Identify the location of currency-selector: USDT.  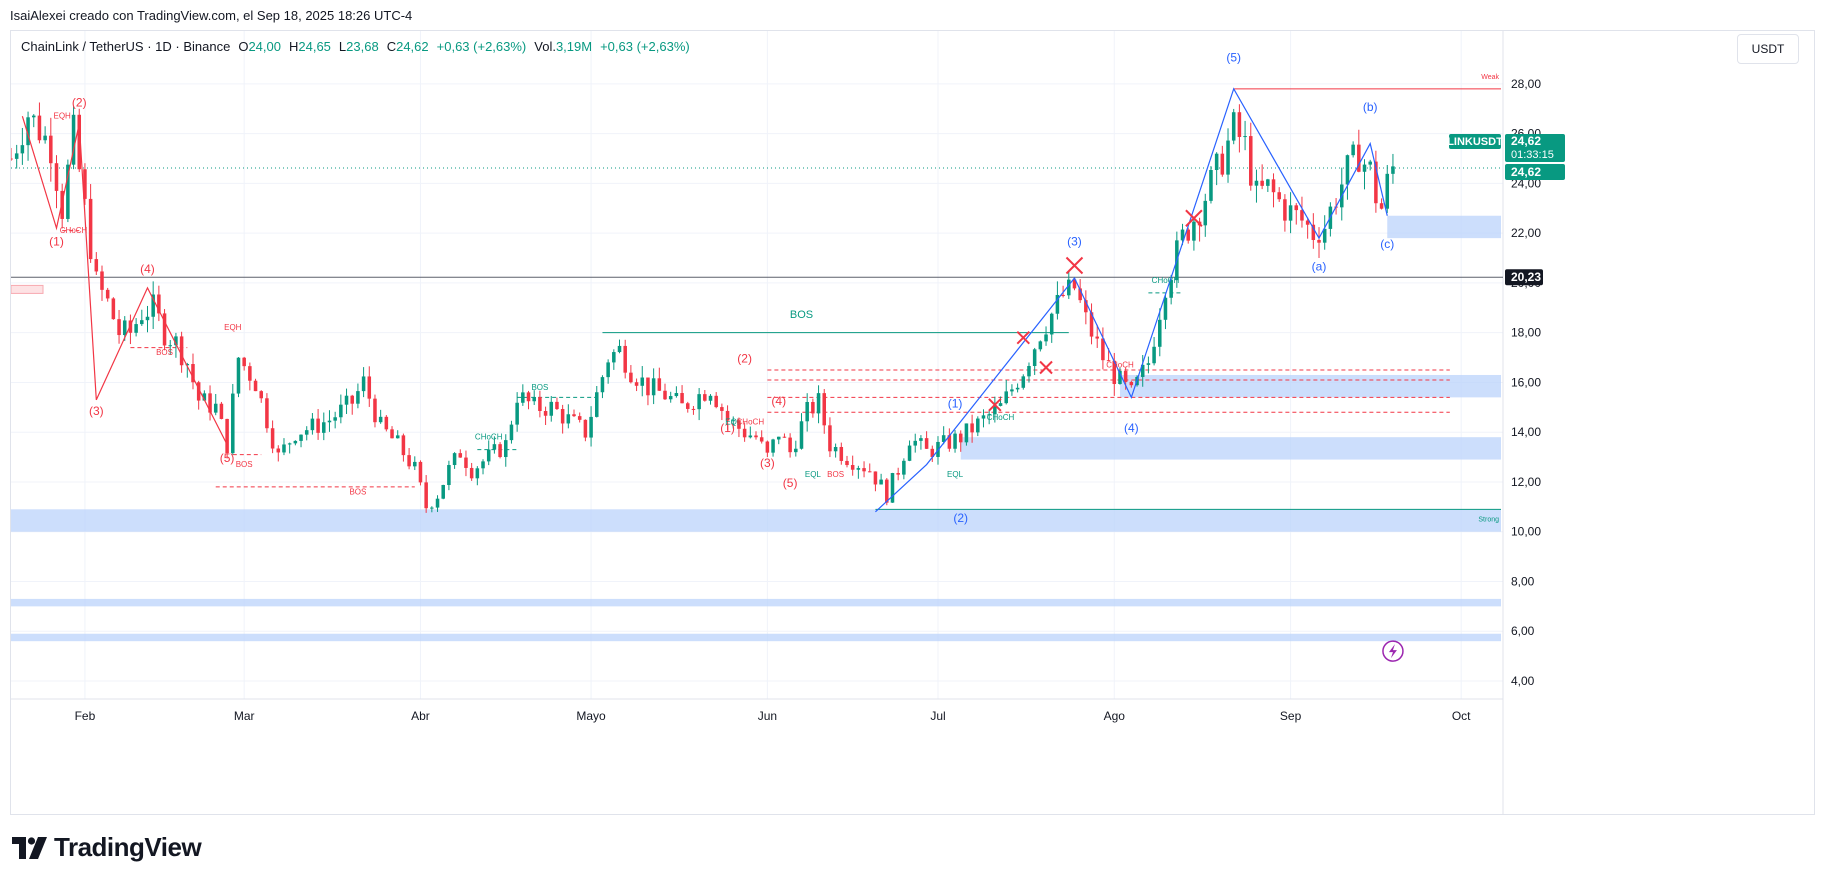
(1768, 49).